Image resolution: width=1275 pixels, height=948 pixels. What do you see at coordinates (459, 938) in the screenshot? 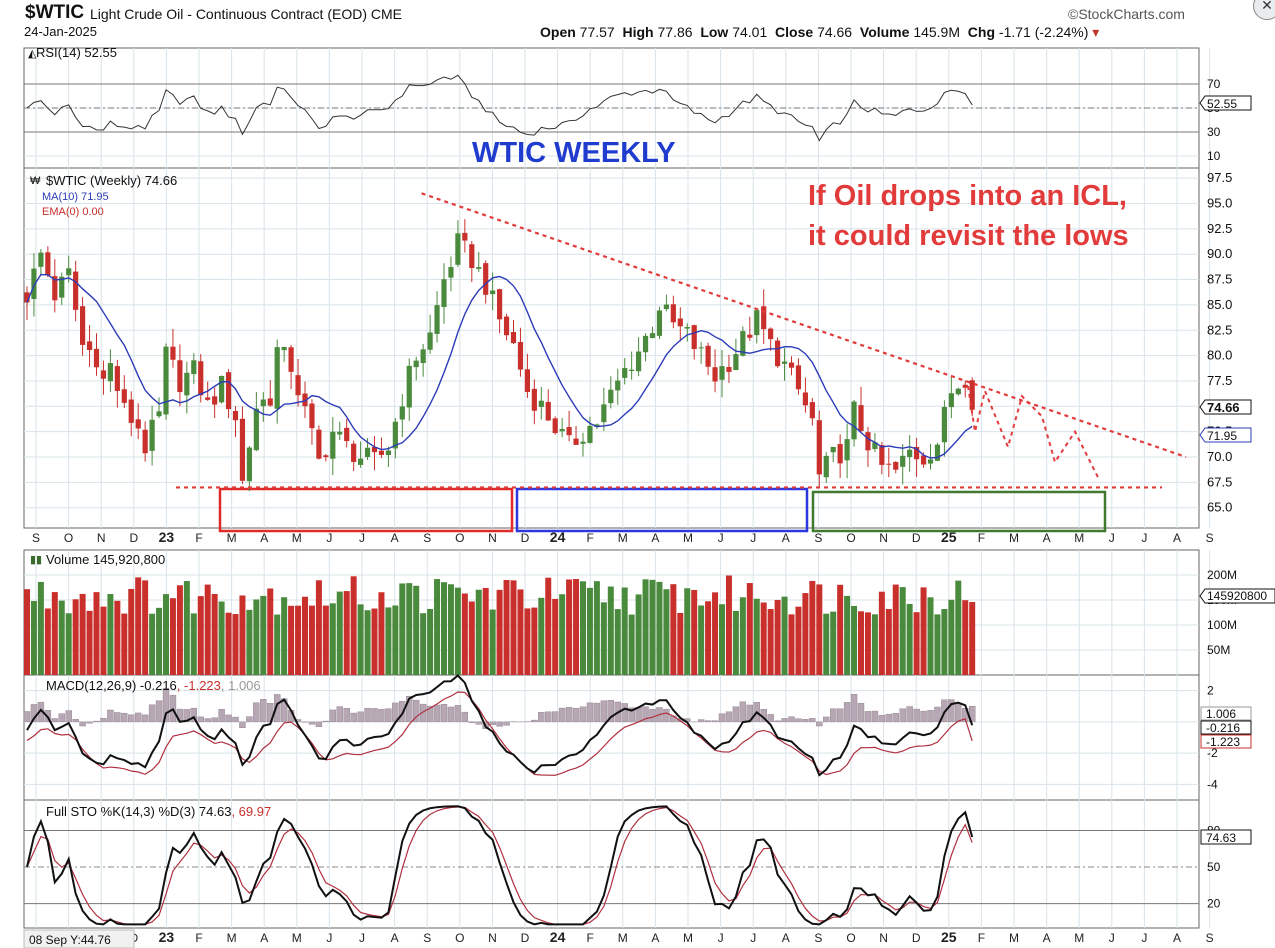
I see `month-label: O` at bounding box center [459, 938].